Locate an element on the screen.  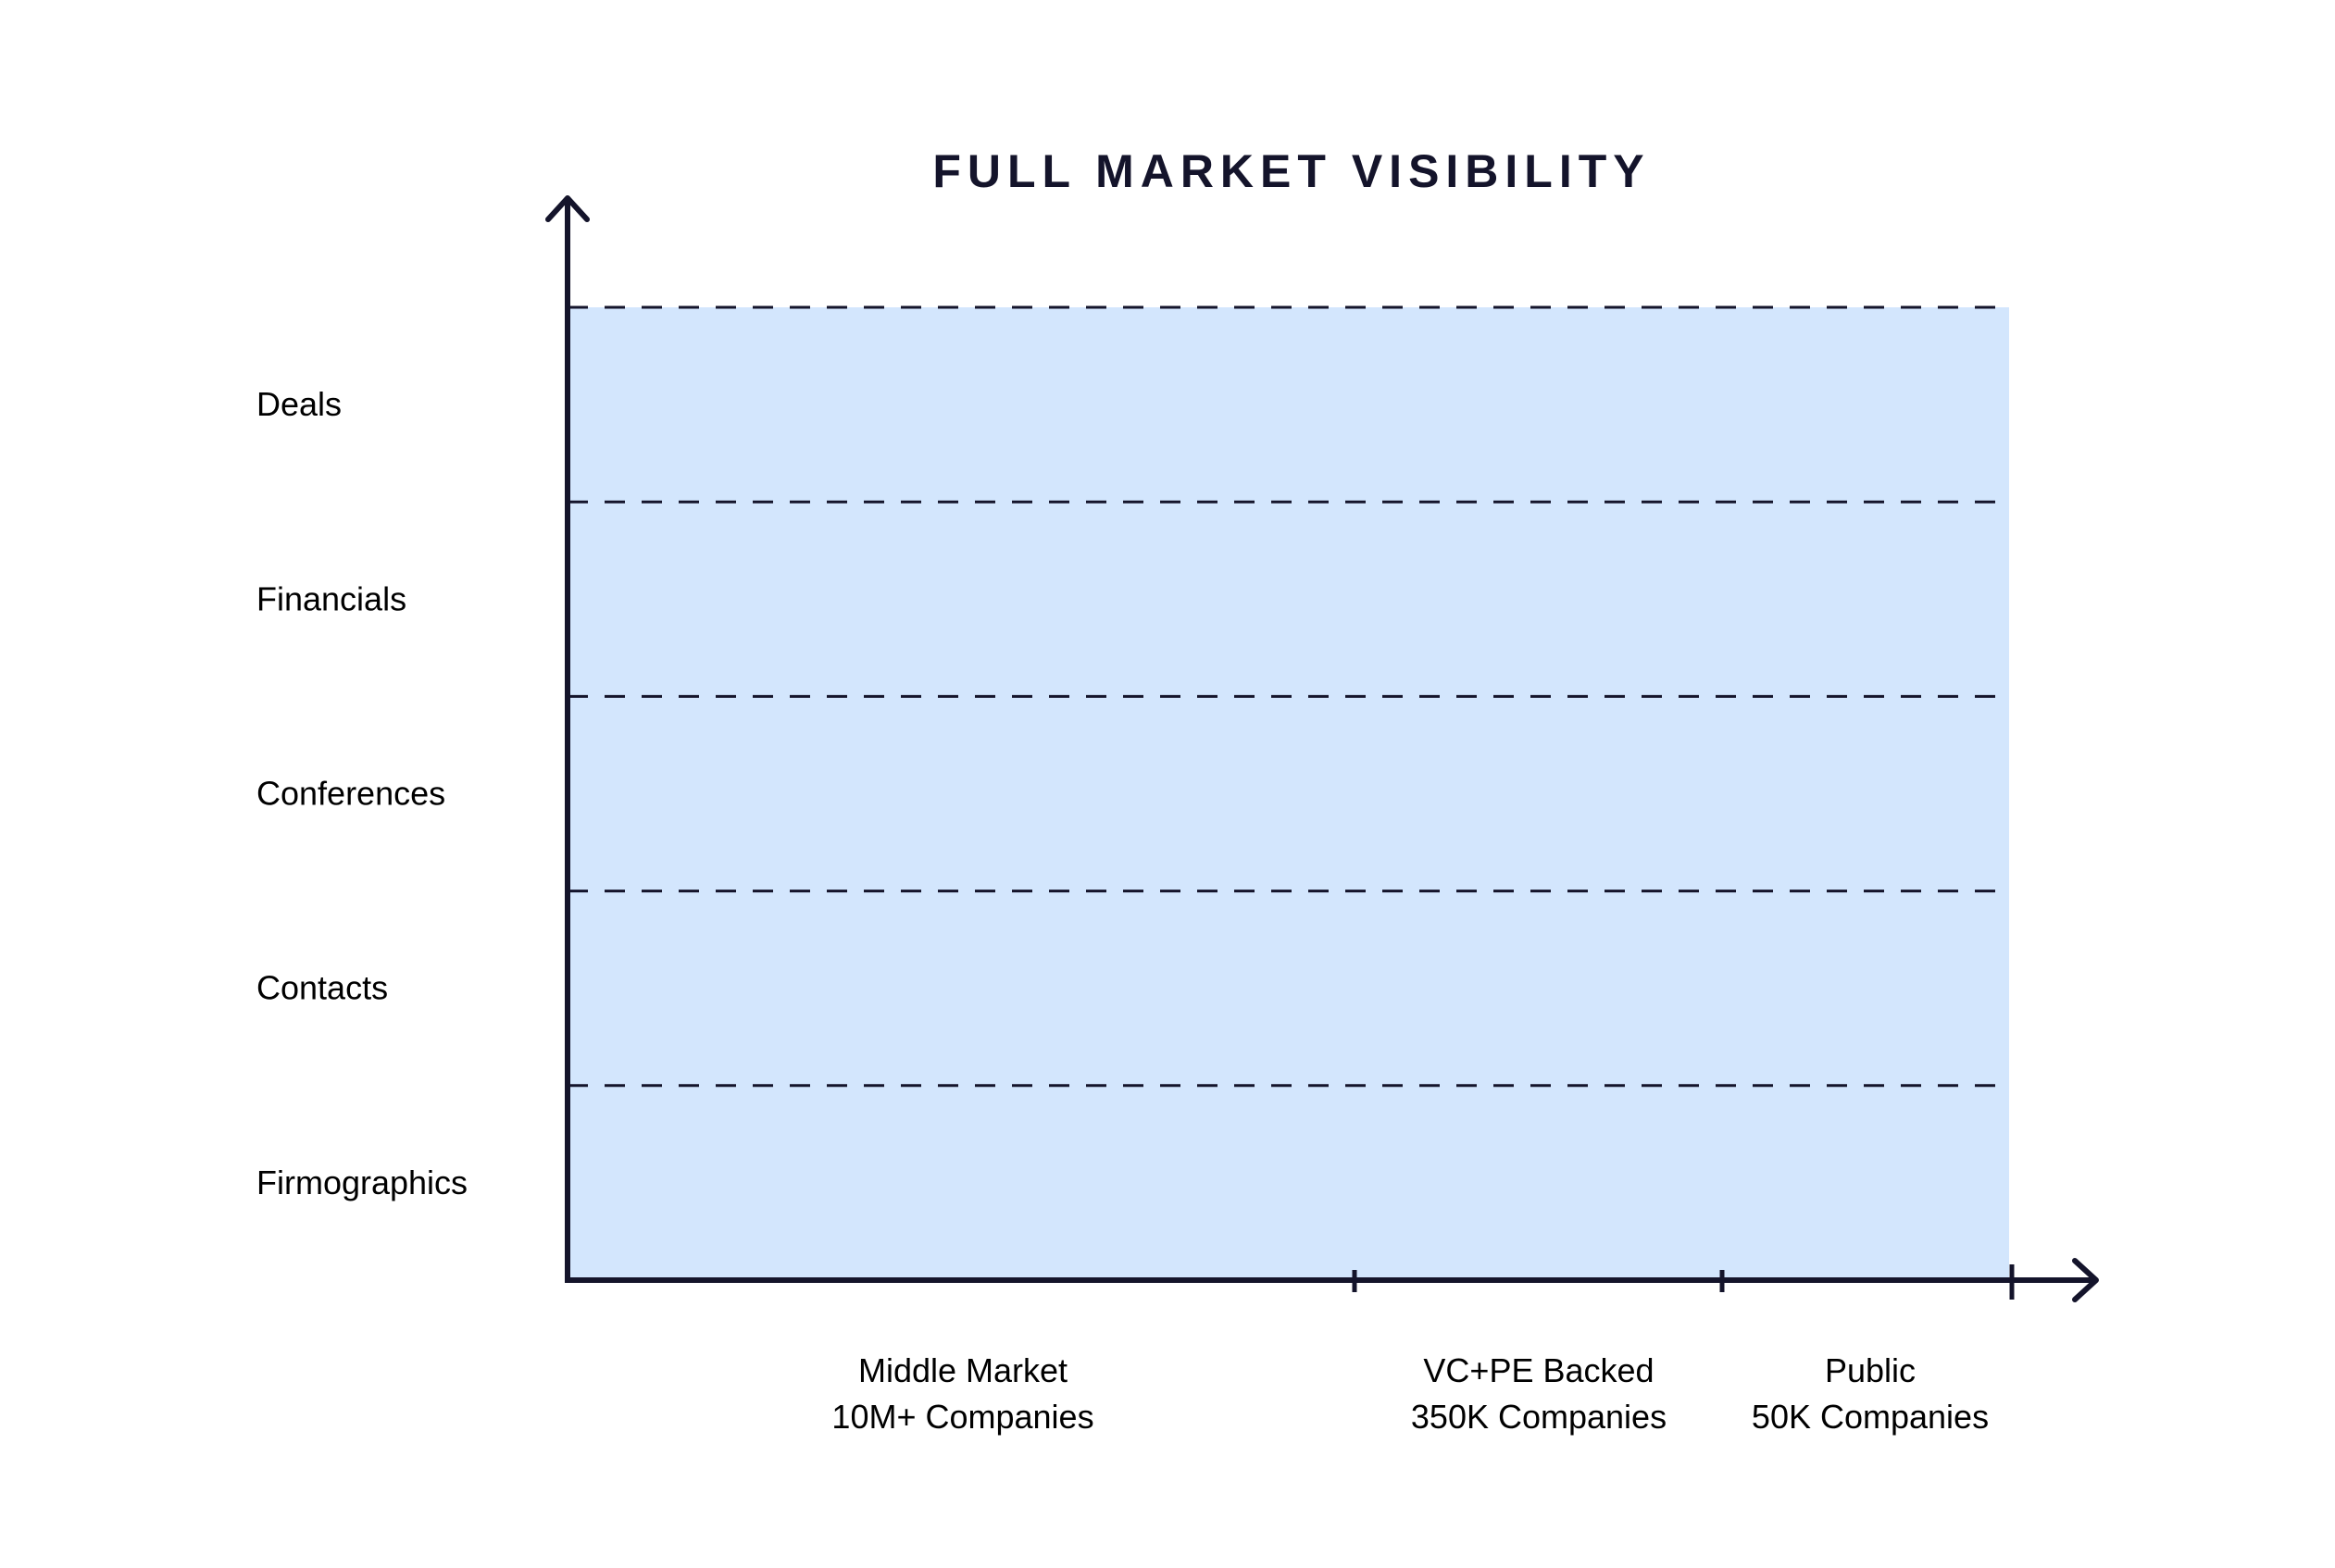
x-axis-ticks is located at coordinates (1683, 1282).